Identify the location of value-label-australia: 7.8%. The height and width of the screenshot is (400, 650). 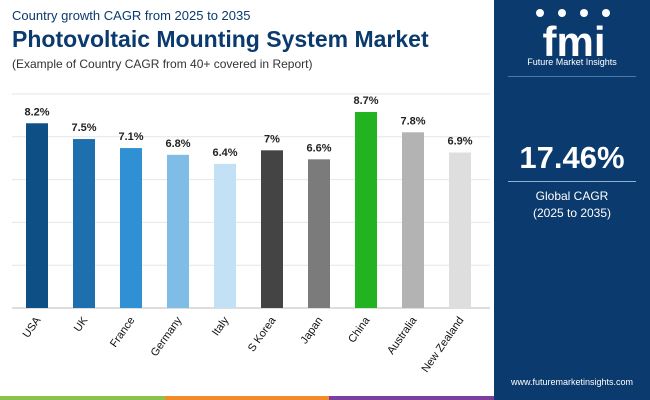
(412, 121).